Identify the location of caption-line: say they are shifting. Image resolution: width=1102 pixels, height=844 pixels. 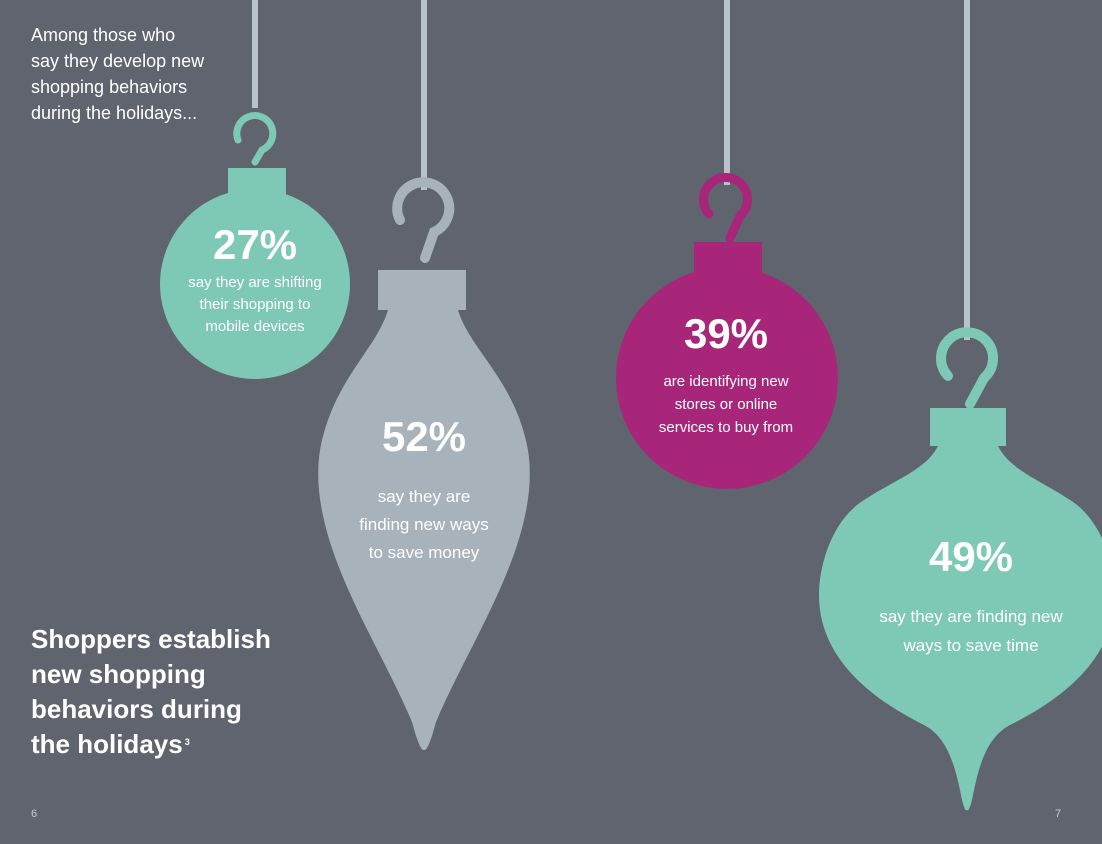
(255, 282).